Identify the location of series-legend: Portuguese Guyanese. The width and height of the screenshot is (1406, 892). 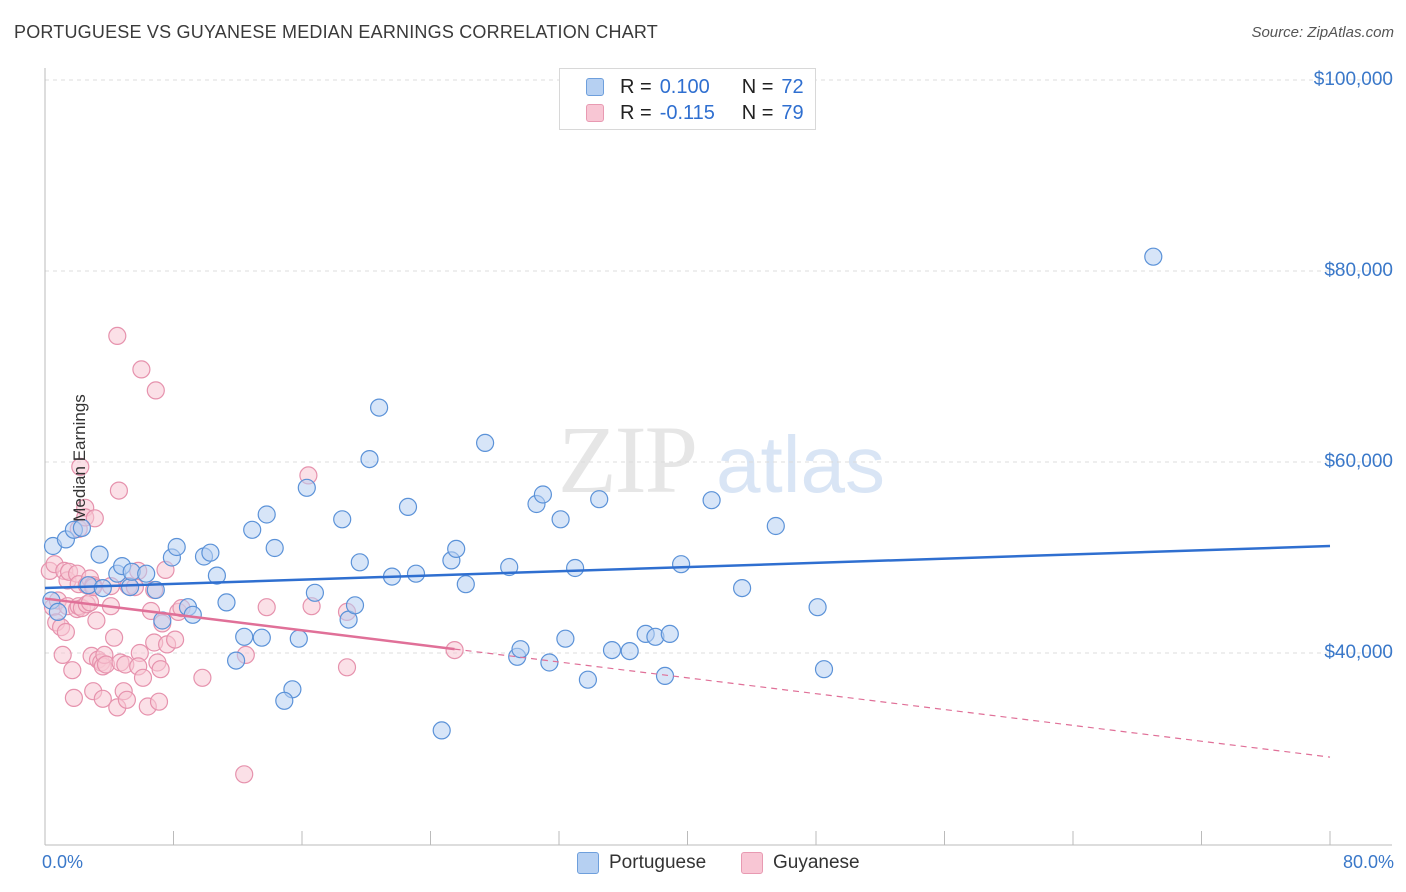
(703, 864).